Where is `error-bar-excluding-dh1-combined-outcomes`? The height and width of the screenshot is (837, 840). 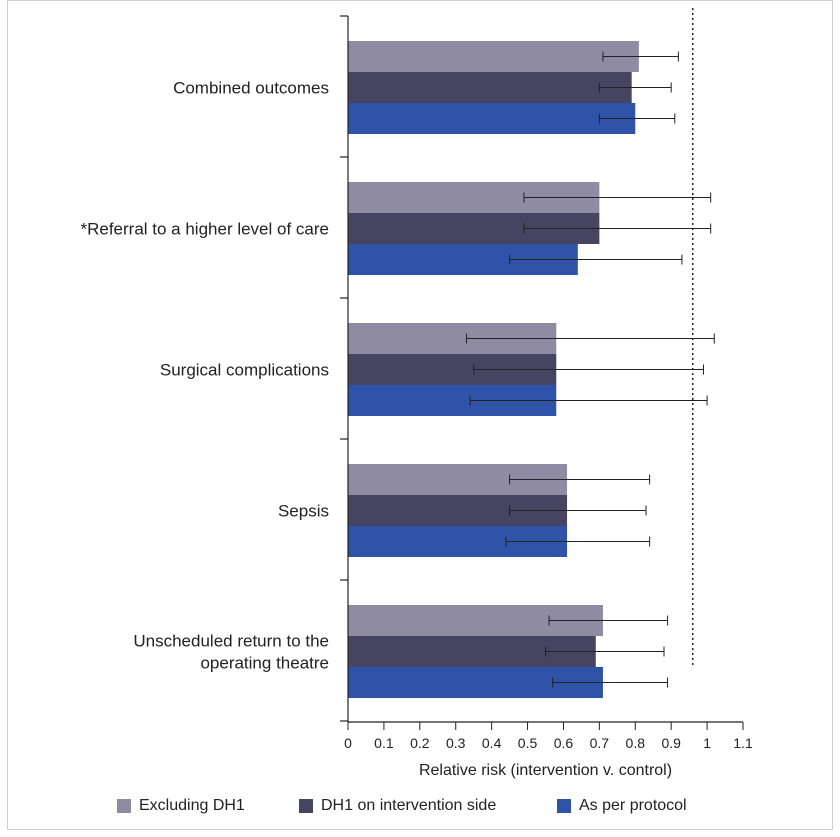
error-bar-excluding-dh1-combined-outcomes is located at coordinates (640, 56).